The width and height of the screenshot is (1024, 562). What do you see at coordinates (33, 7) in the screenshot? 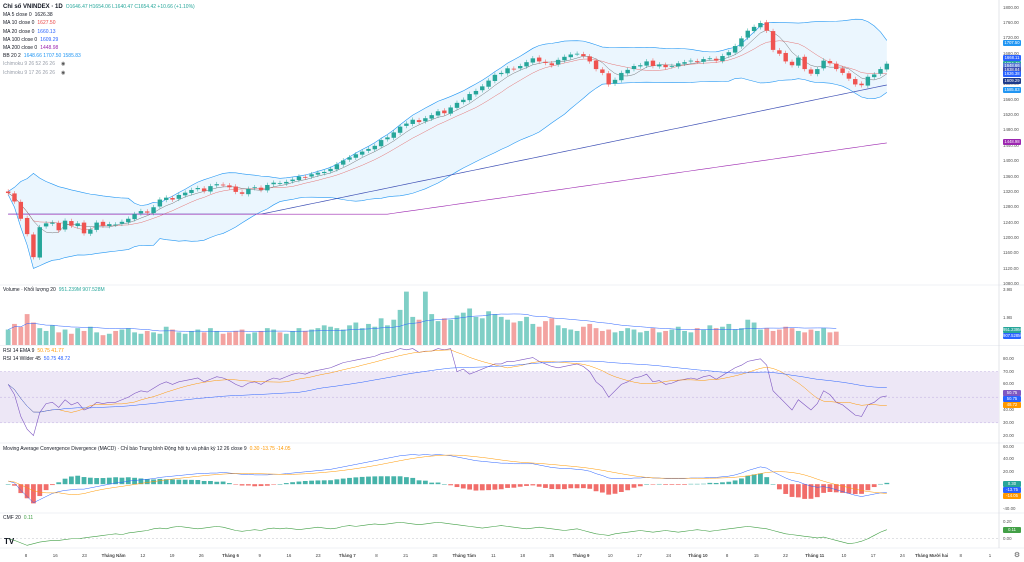
I see `symbol-title: Chỉ số VNINDEX · 1D` at bounding box center [33, 7].